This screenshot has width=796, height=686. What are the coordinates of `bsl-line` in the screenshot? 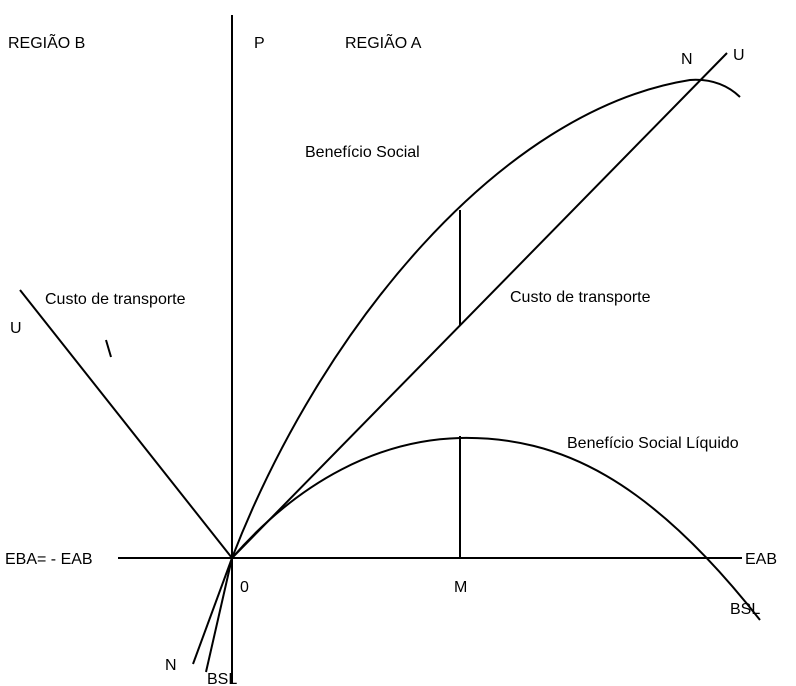 It's located at (219, 615).